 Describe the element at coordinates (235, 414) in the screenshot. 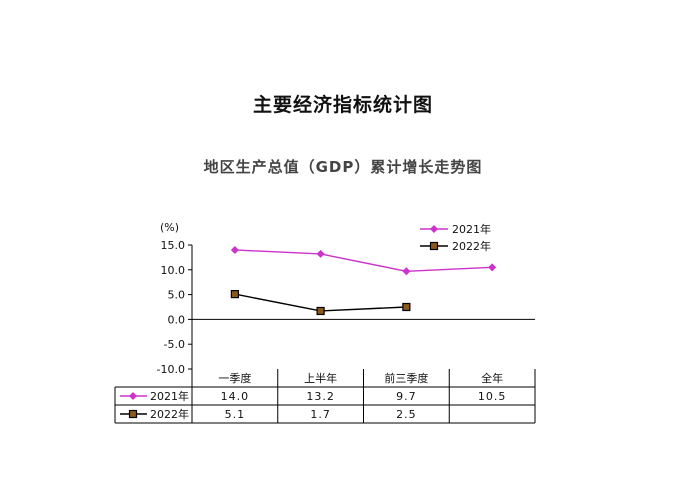

I see `data-label: 5.1` at that location.